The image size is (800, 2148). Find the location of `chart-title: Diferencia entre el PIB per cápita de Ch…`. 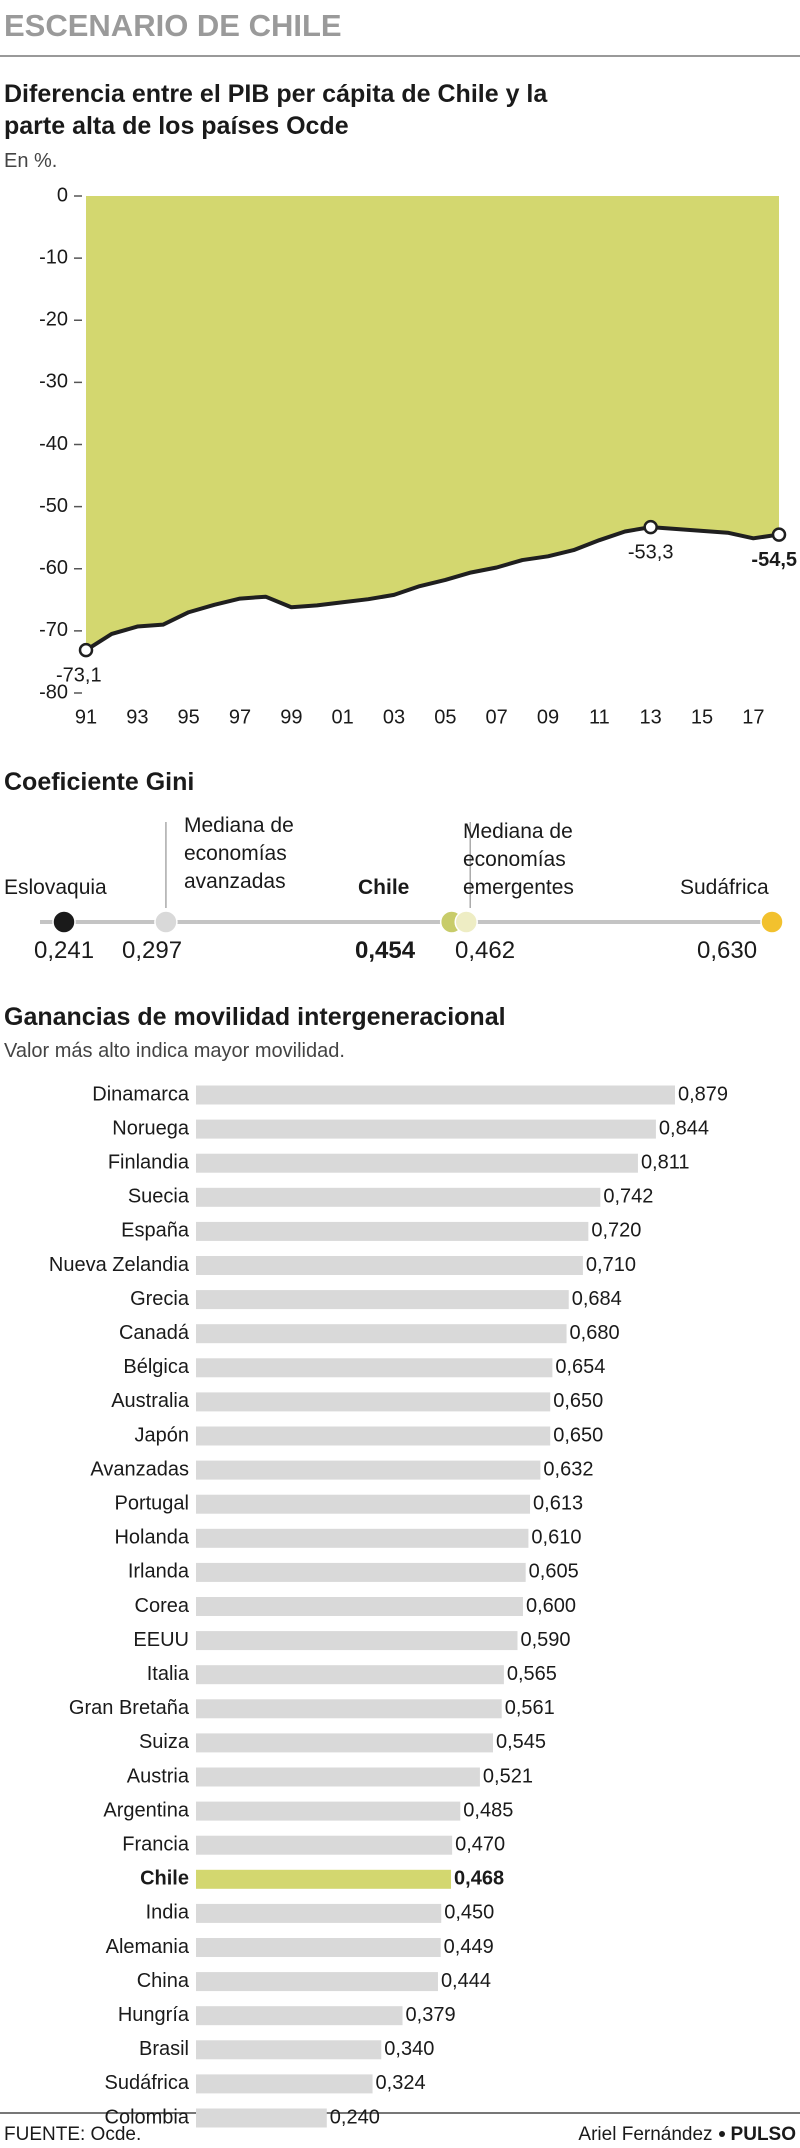

chart-title: Diferencia entre el PIB per cápita de Ch… is located at coordinates (276, 110).